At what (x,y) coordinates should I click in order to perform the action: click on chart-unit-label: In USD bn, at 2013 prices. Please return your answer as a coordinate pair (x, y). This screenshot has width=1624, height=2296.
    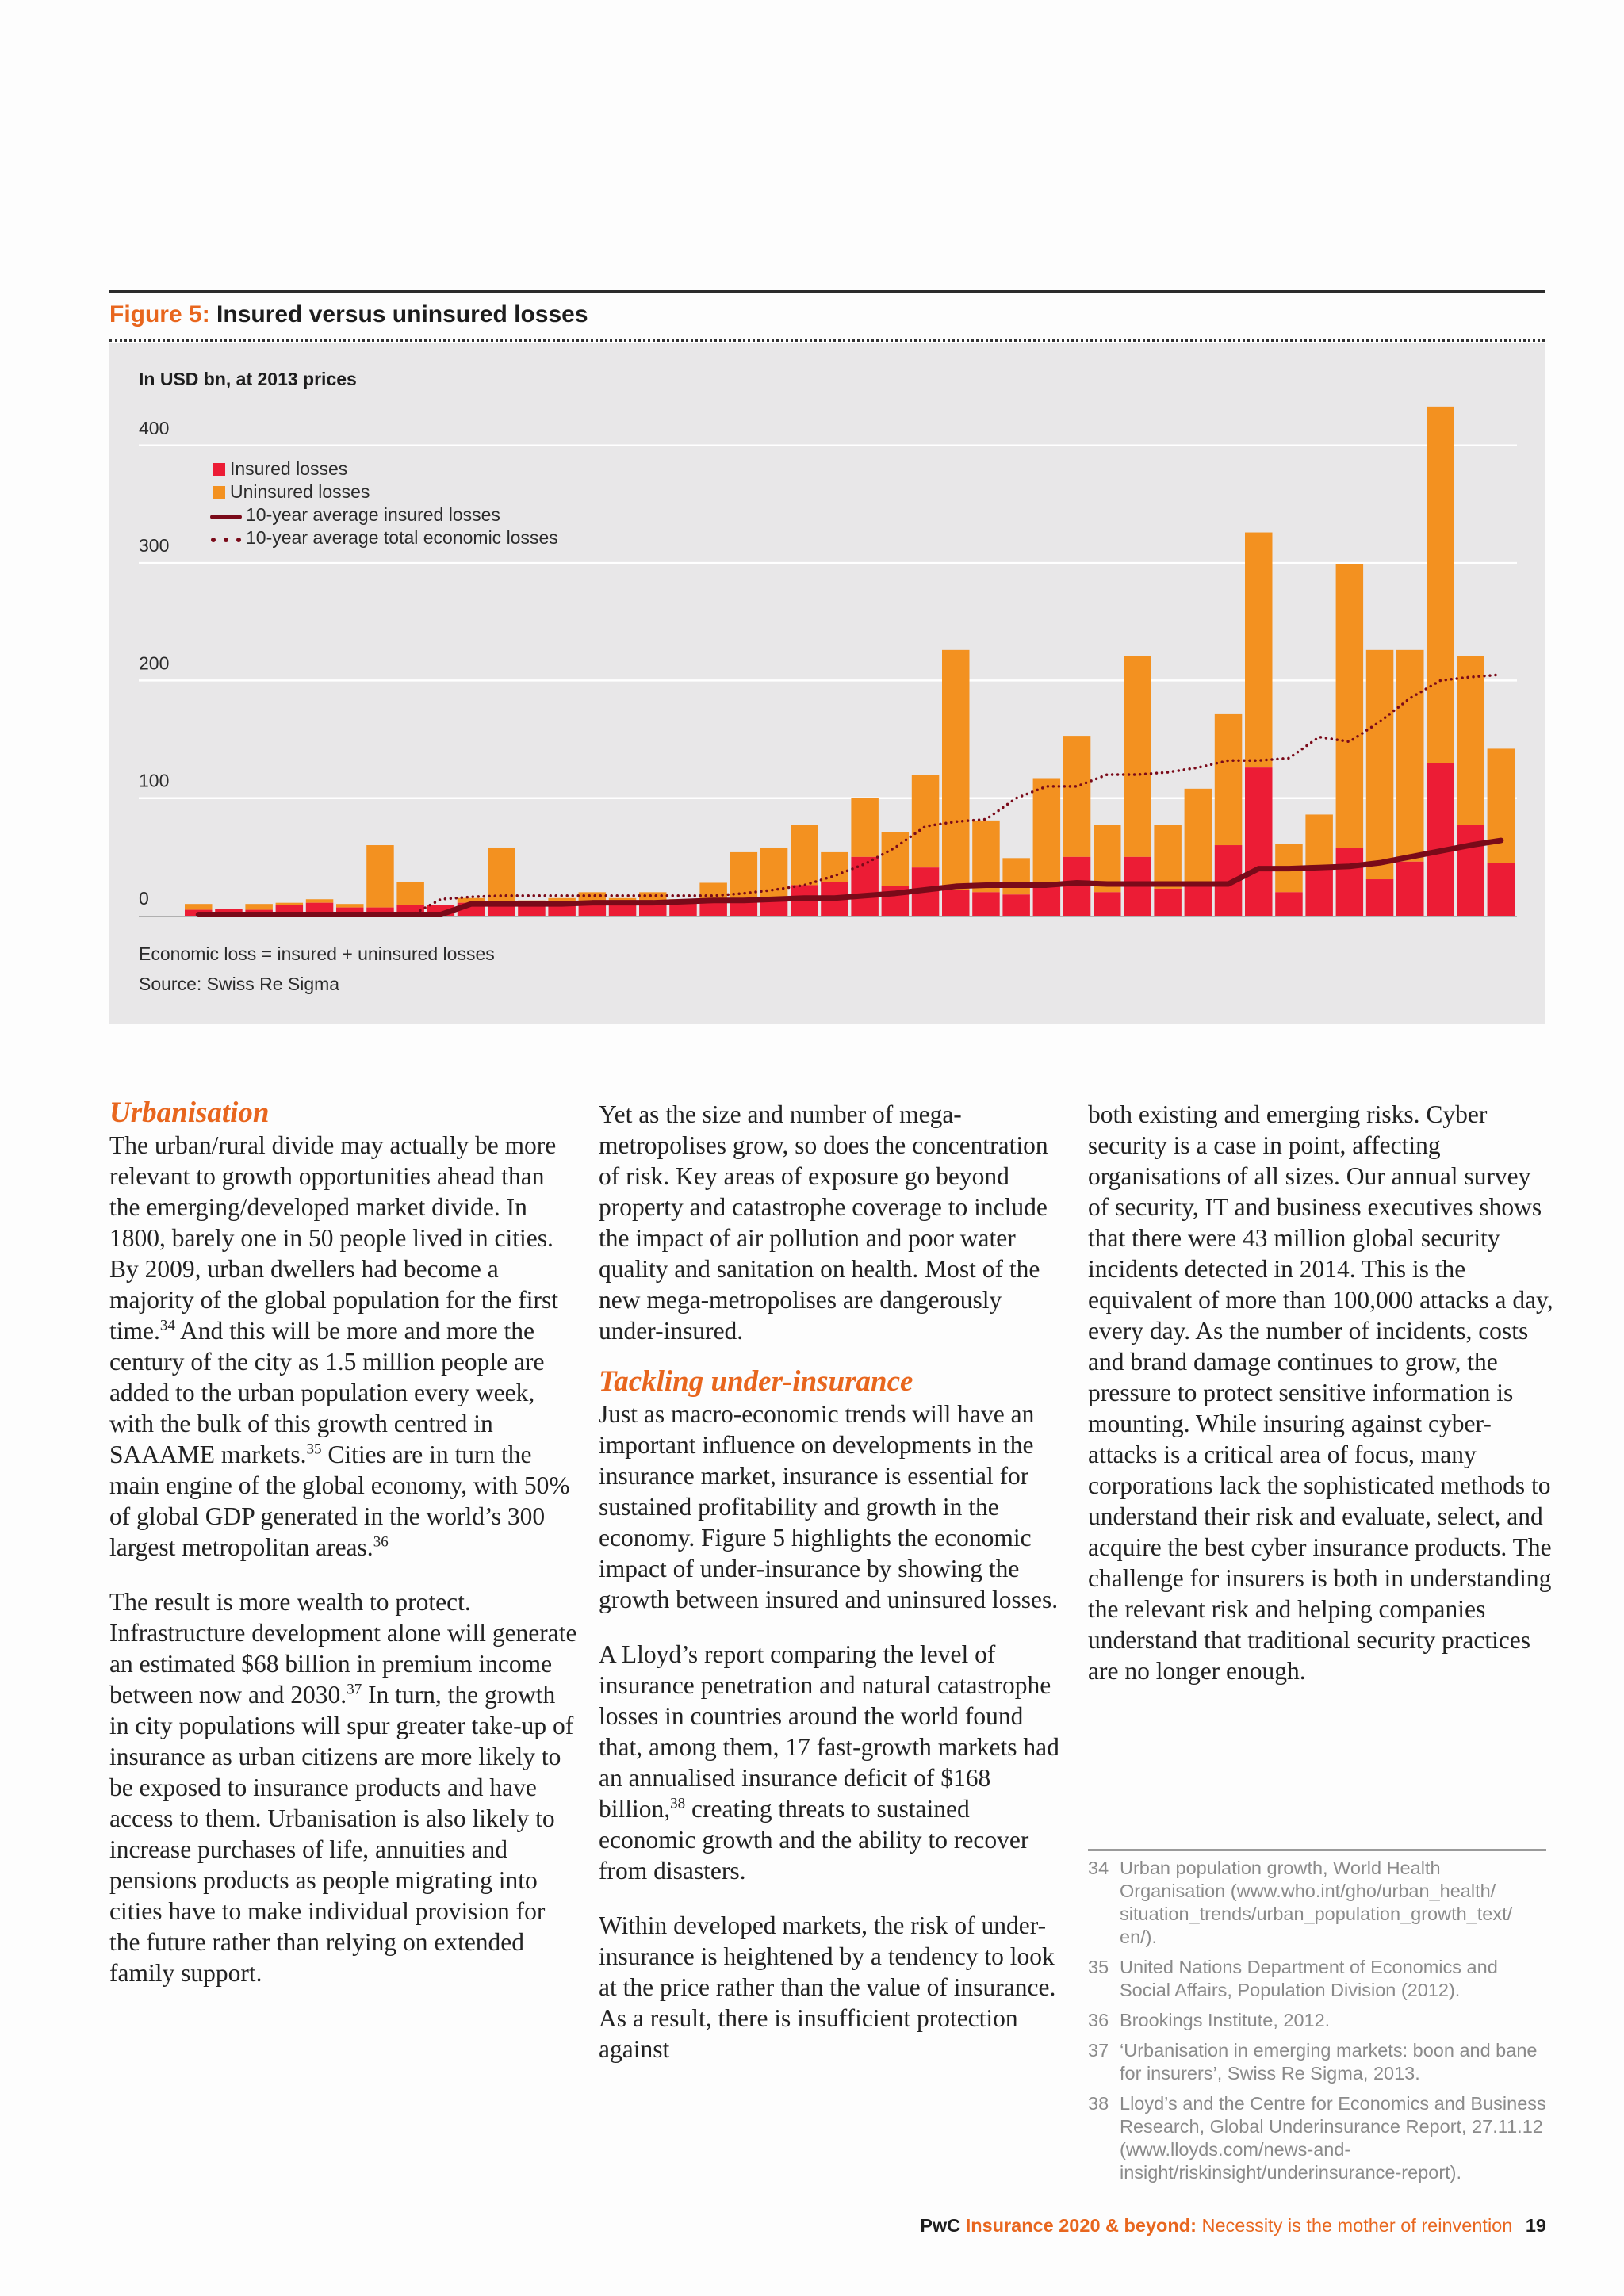
    Looking at the image, I should click on (248, 379).